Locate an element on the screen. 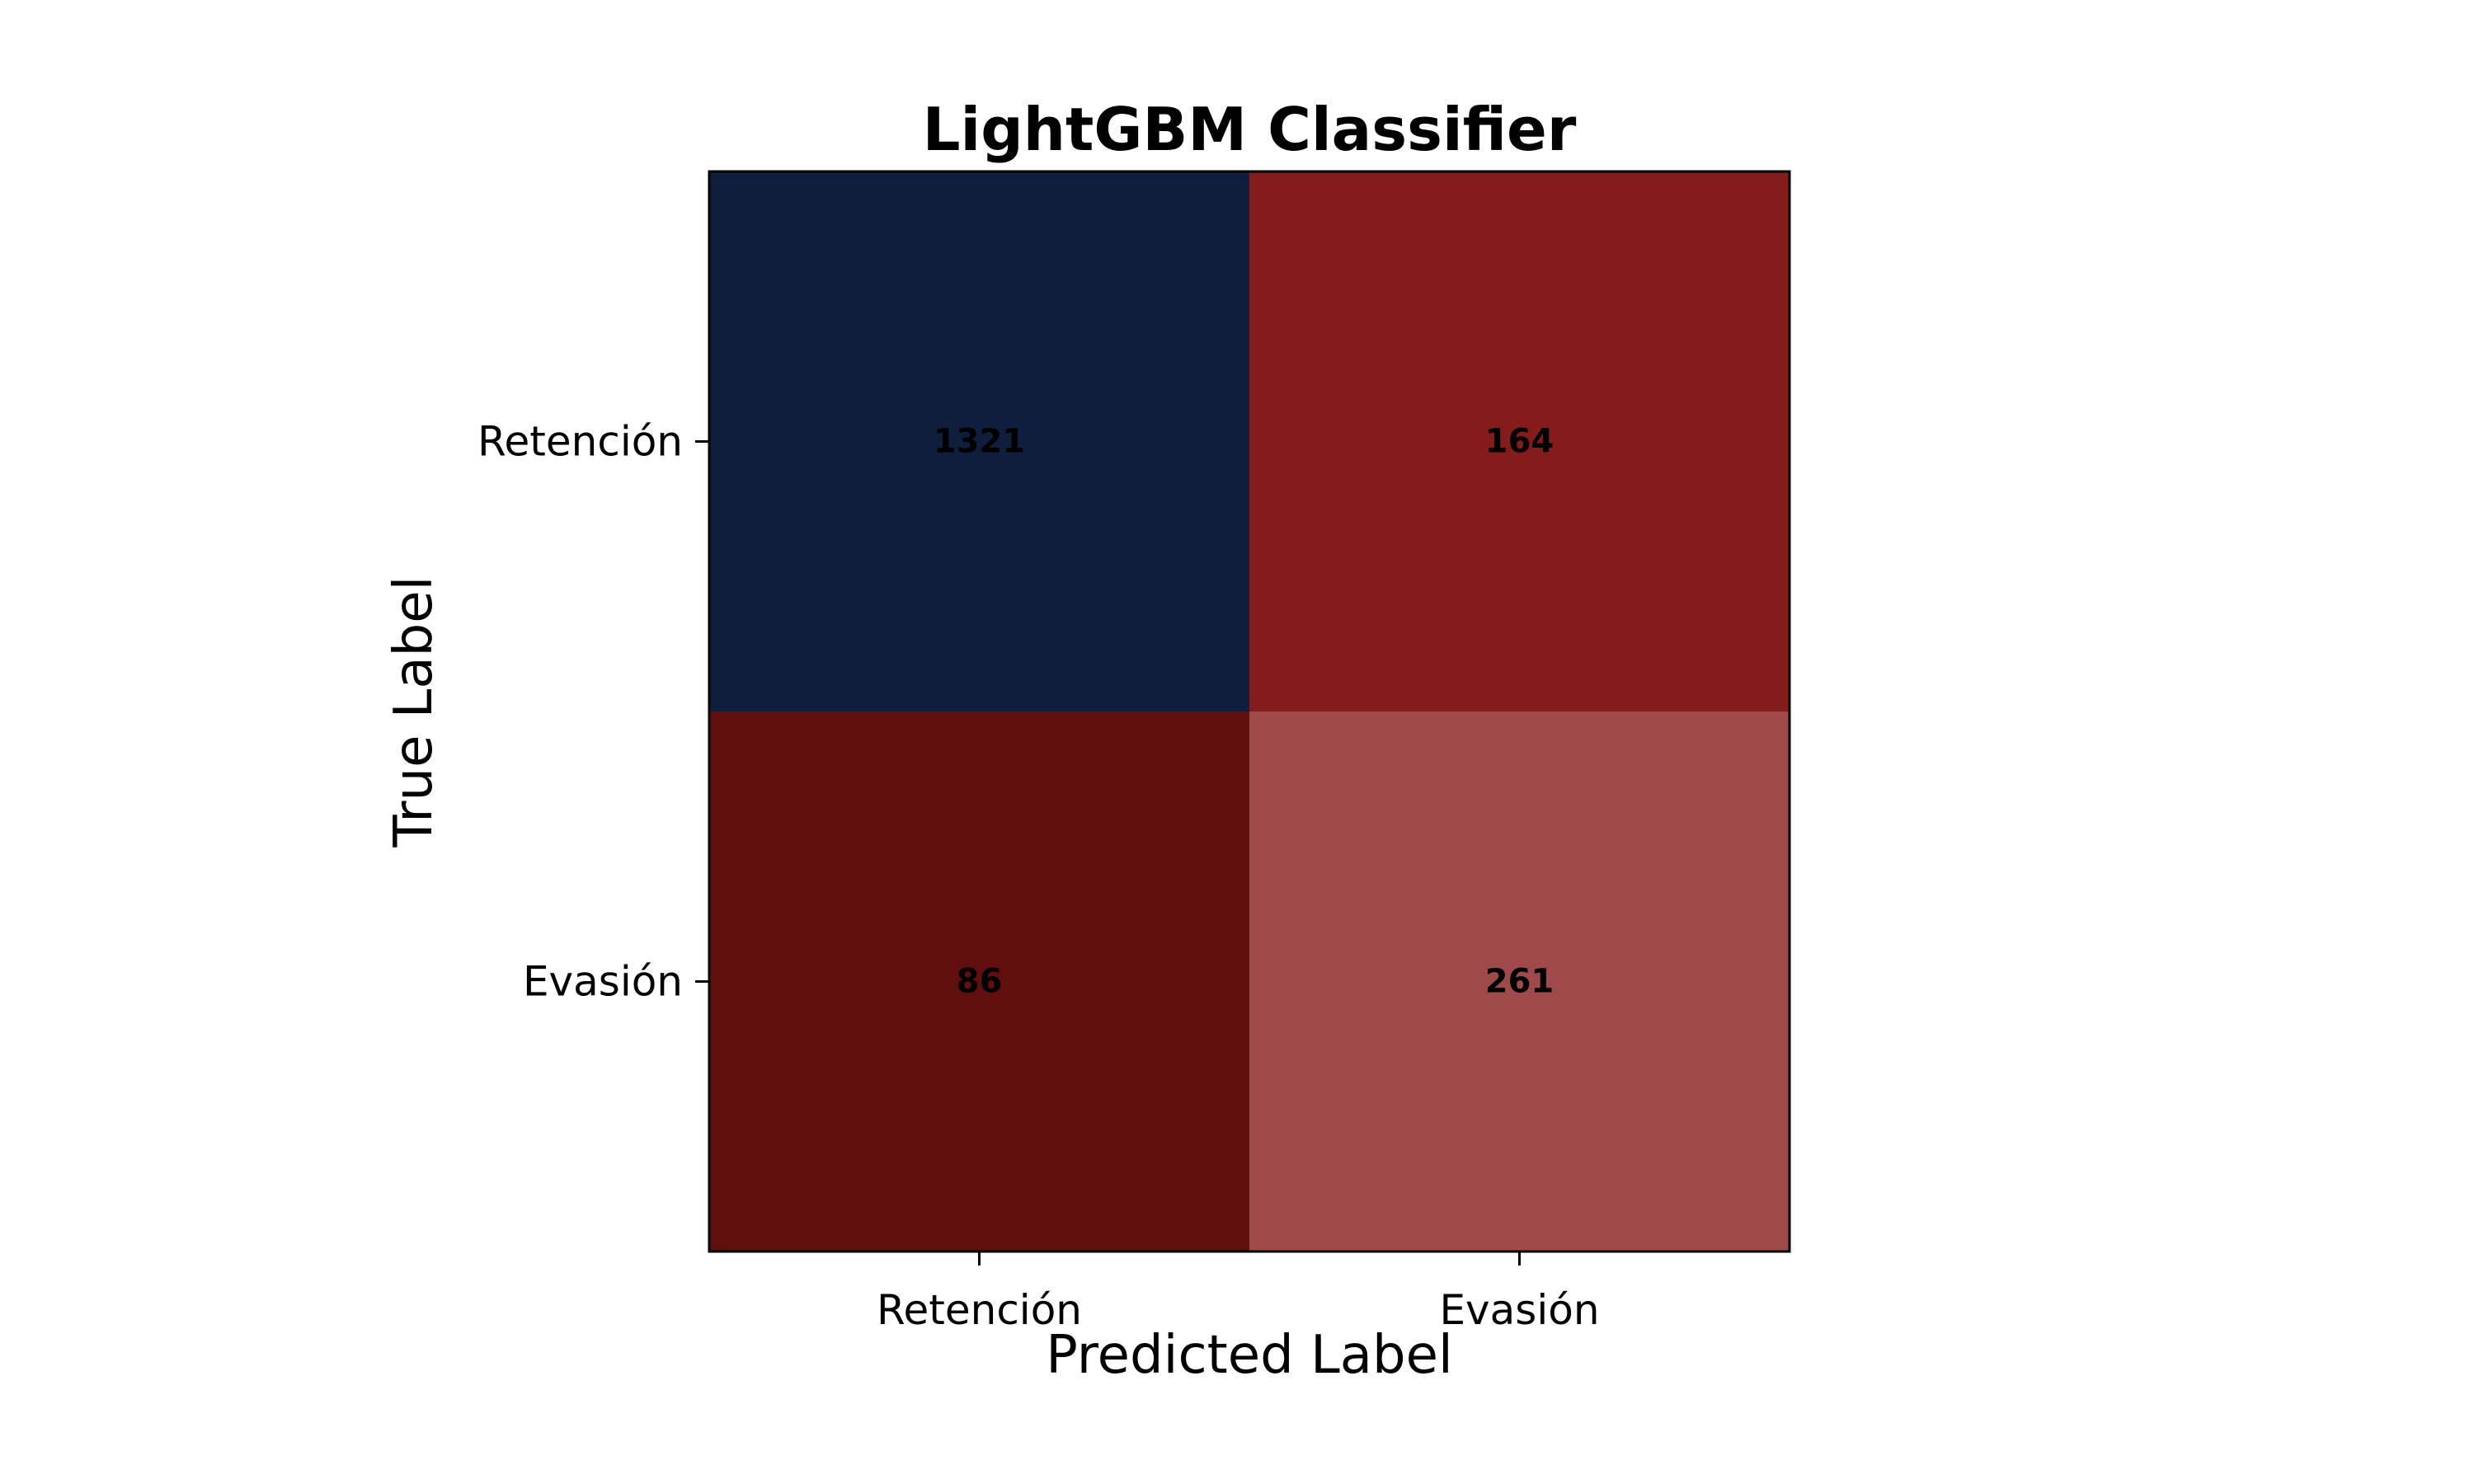 The height and width of the screenshot is (1484, 2474). y-axis-label: True Label is located at coordinates (413, 712).